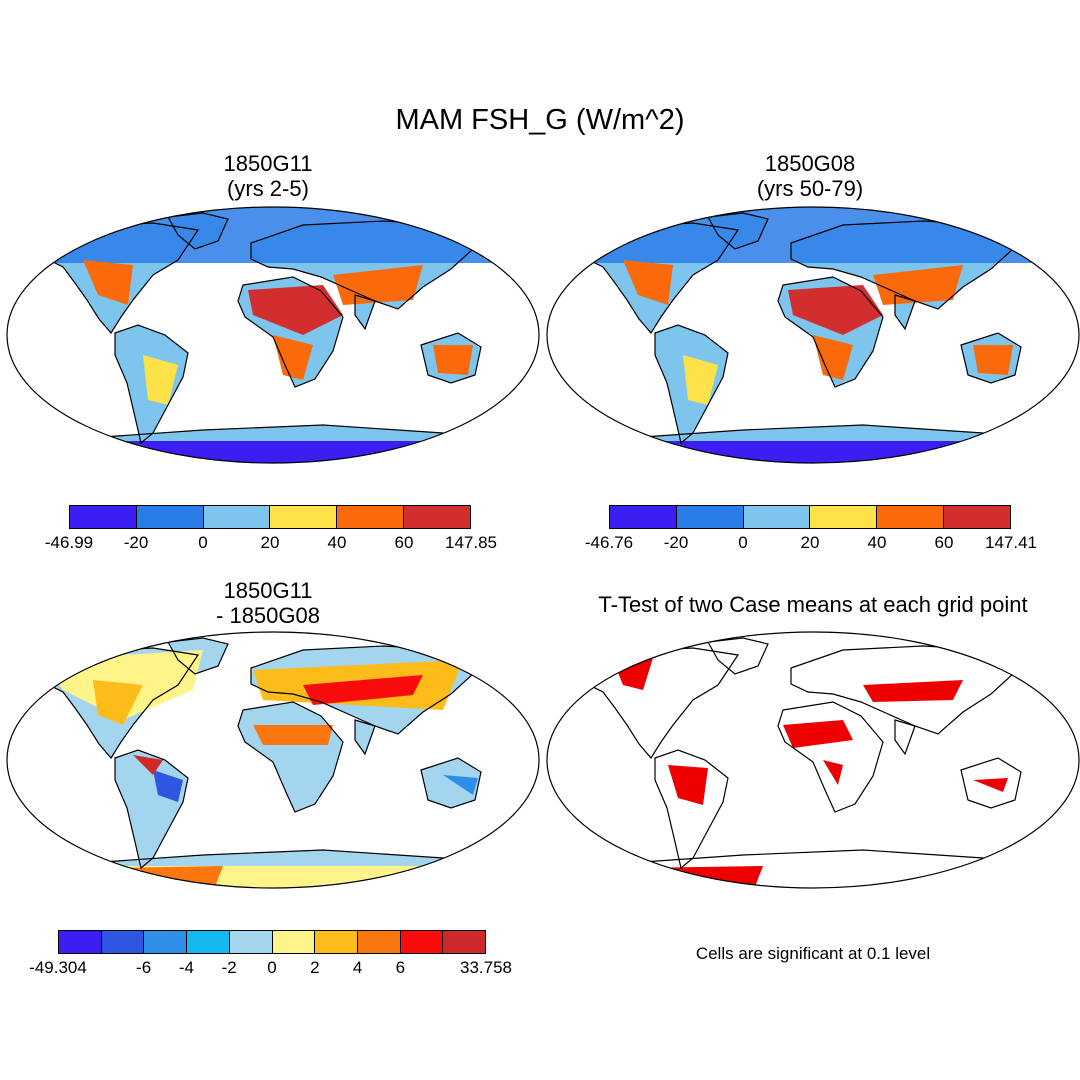 This screenshot has width=1080, height=1080. Describe the element at coordinates (268, 188) in the screenshot. I see `panel-title-line2: (yrs 2-5)` at that location.